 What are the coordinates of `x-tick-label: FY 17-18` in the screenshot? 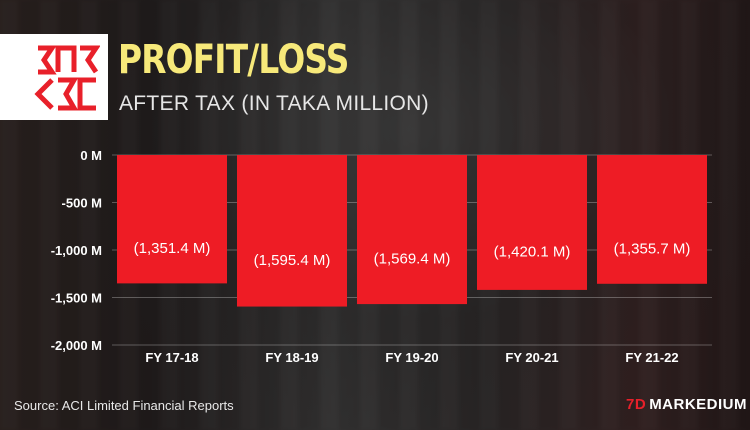 It's located at (171, 357).